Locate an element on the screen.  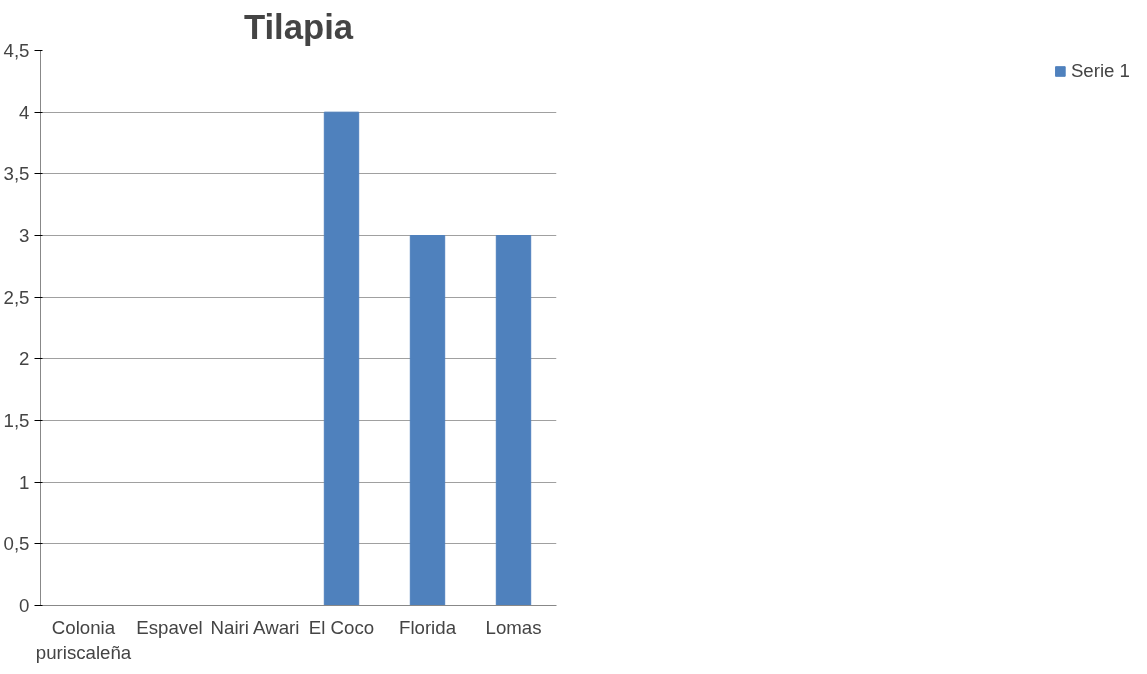
x-tick-label: Espavel is located at coordinates (169, 627).